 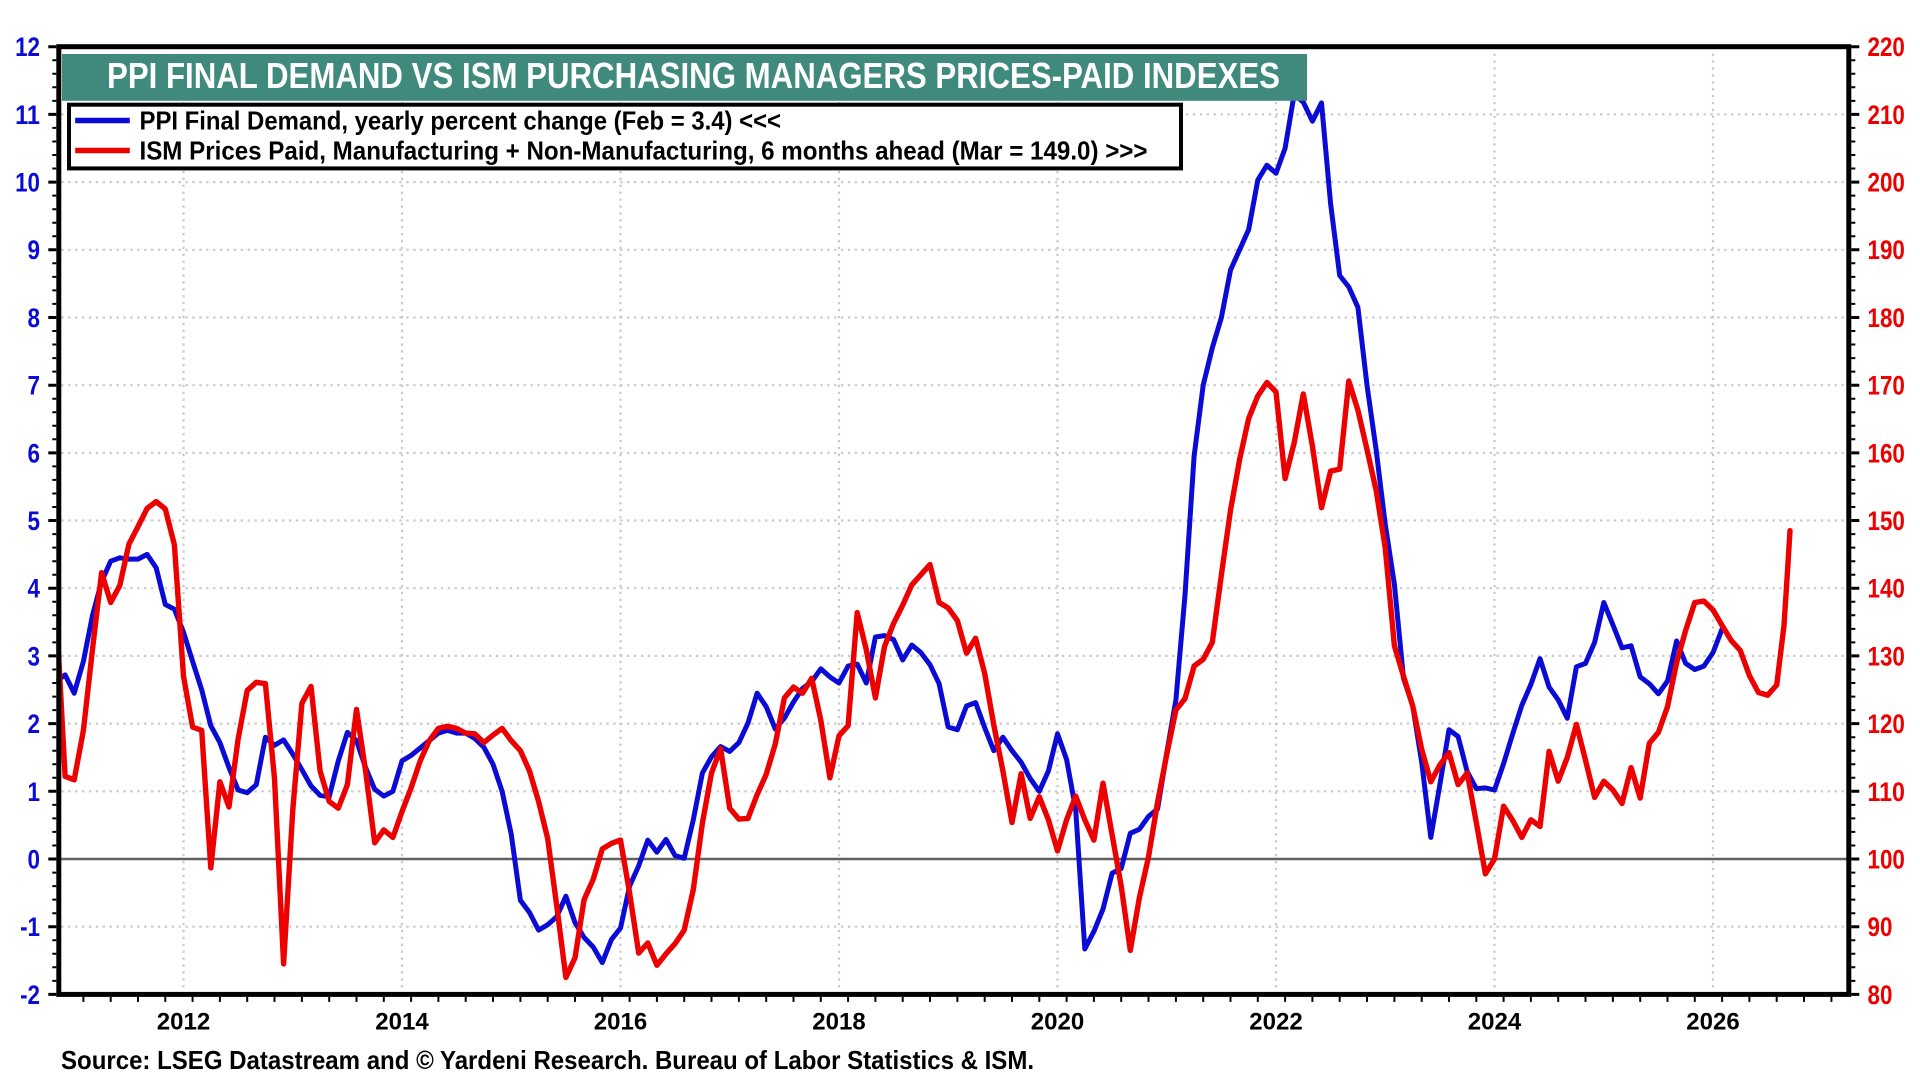 I want to click on svg-text: 8, so click(x=34, y=318).